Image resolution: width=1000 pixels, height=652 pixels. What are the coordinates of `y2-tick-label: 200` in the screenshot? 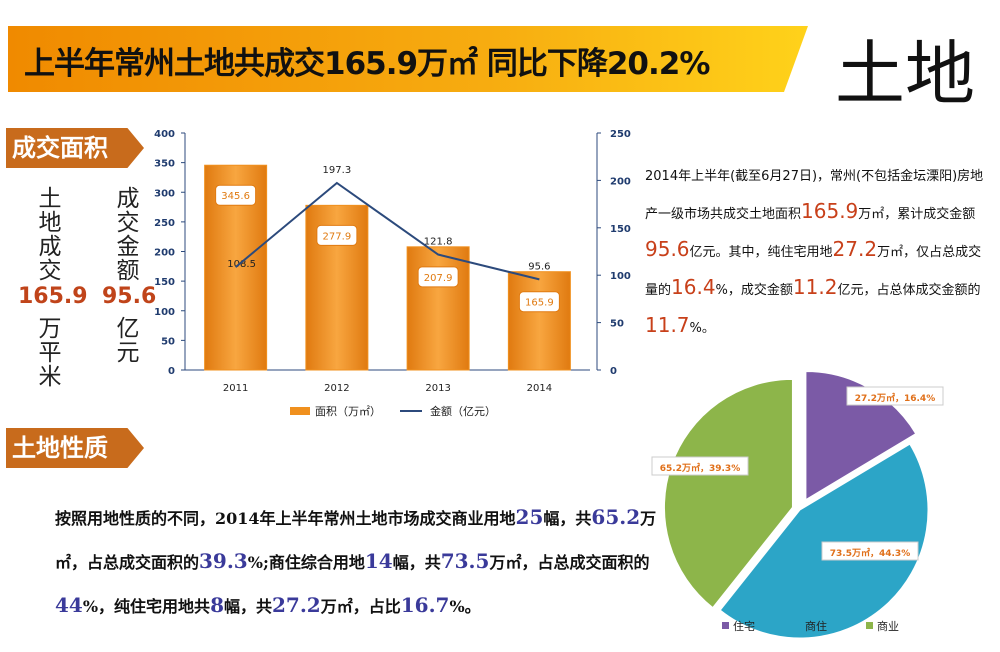 It's located at (620, 181).